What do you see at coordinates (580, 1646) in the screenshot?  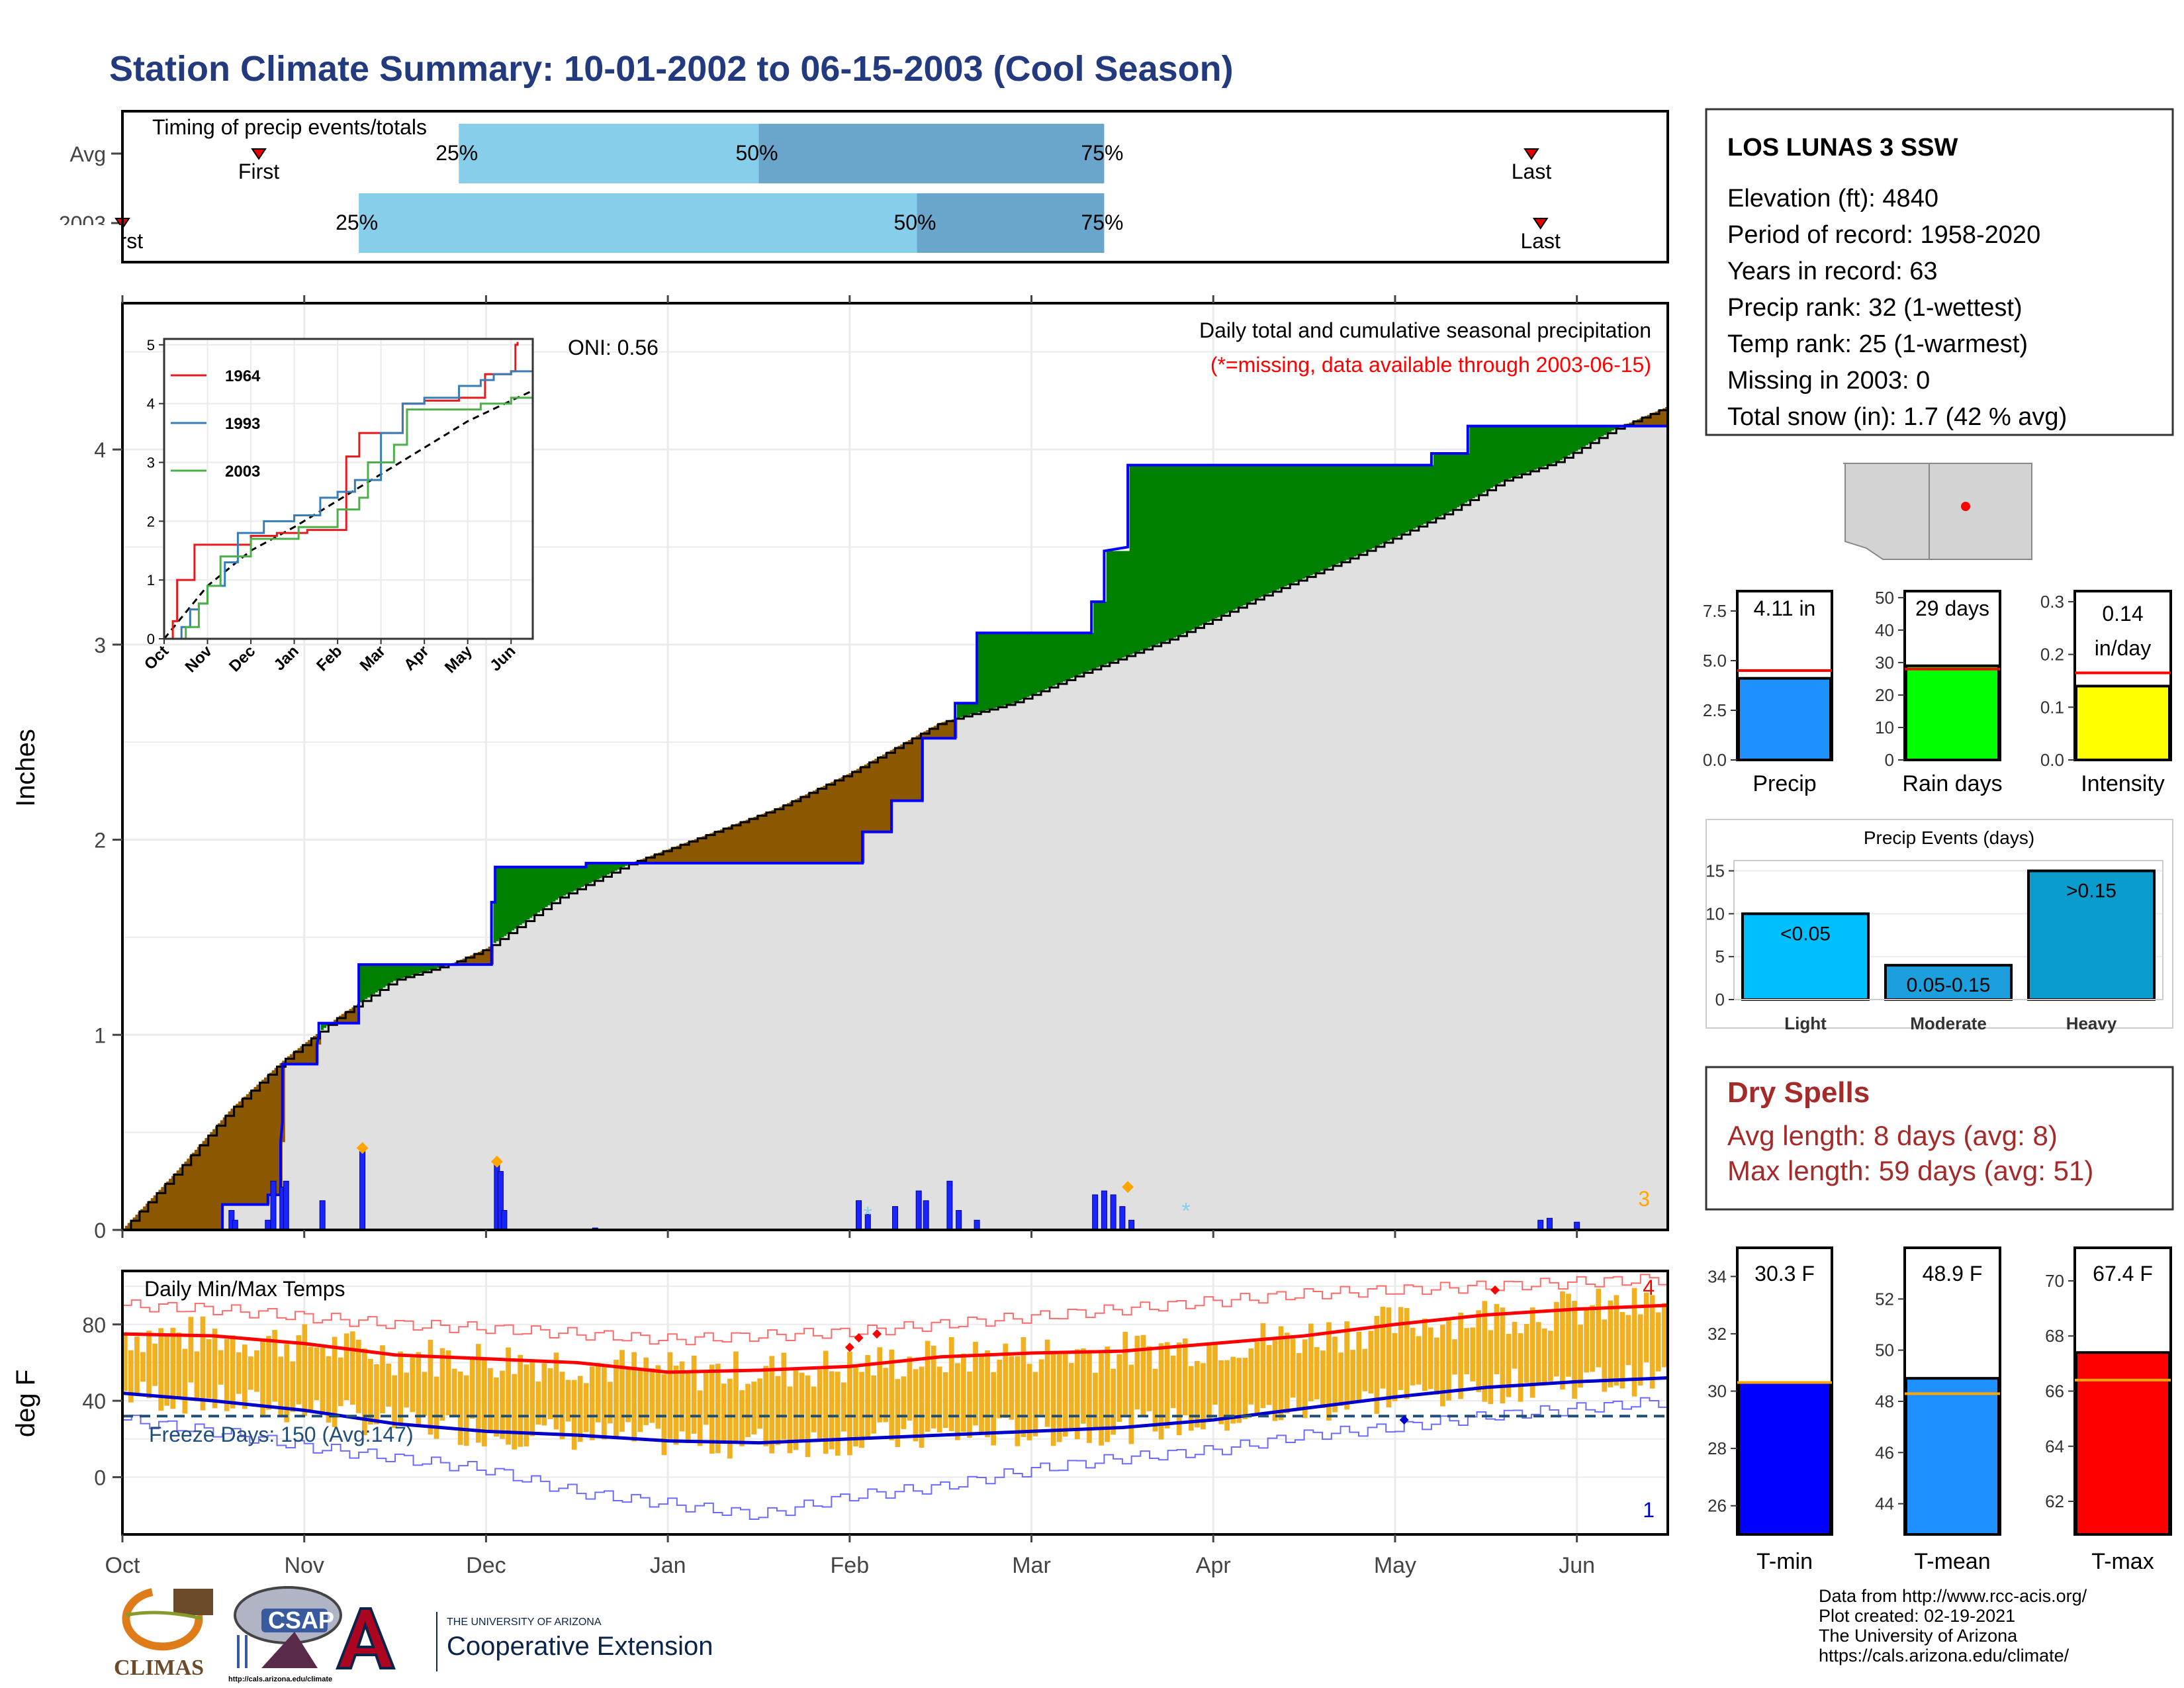 I see `ua-big-text: Cooperative Extension` at bounding box center [580, 1646].